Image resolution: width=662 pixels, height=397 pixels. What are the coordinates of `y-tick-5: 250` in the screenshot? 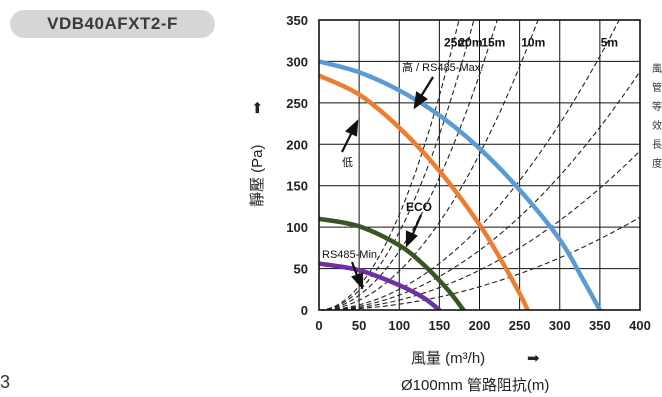 It's located at (297, 103).